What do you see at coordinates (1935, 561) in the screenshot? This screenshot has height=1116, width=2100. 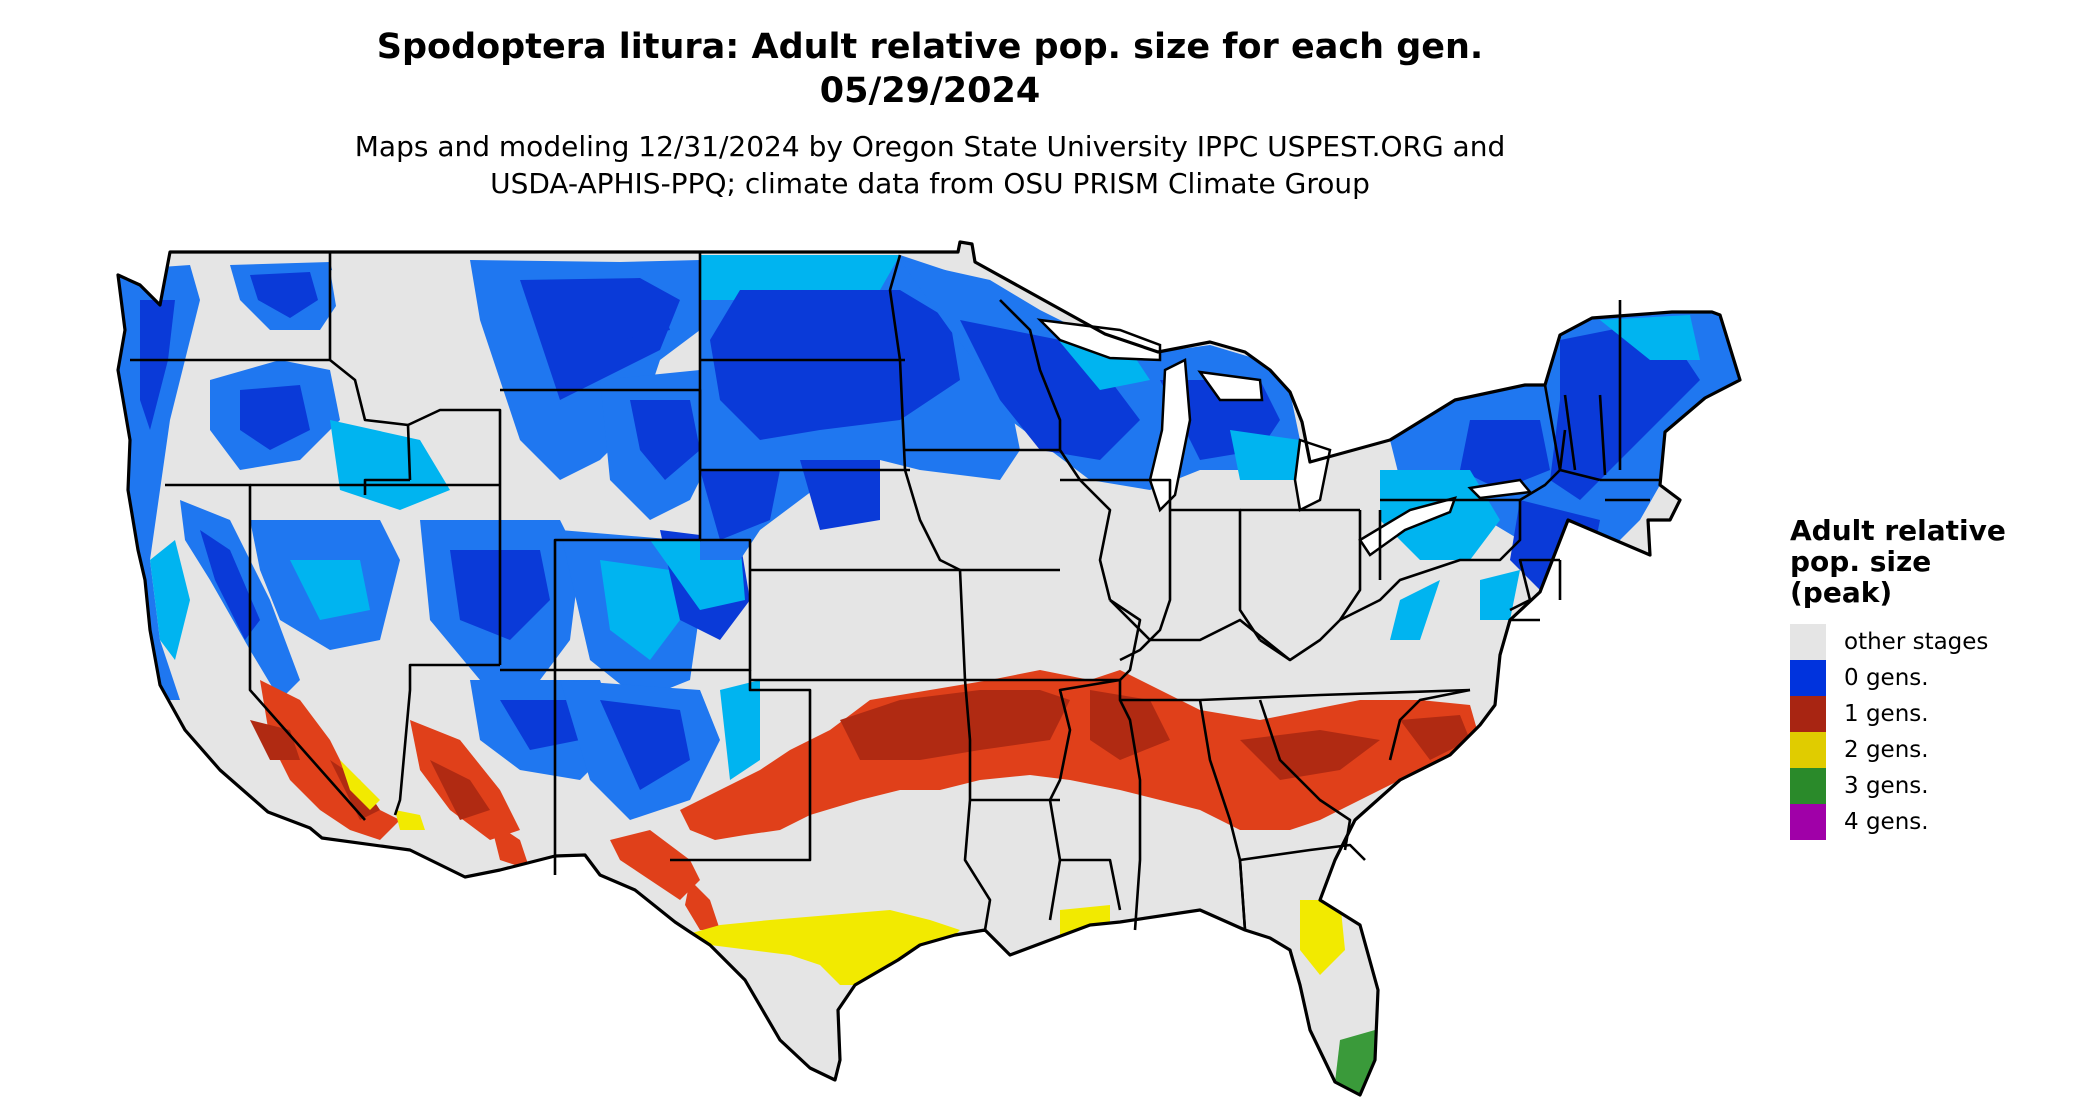 I see `legend-title: Adult relative pop. size (peak)` at bounding box center [1935, 561].